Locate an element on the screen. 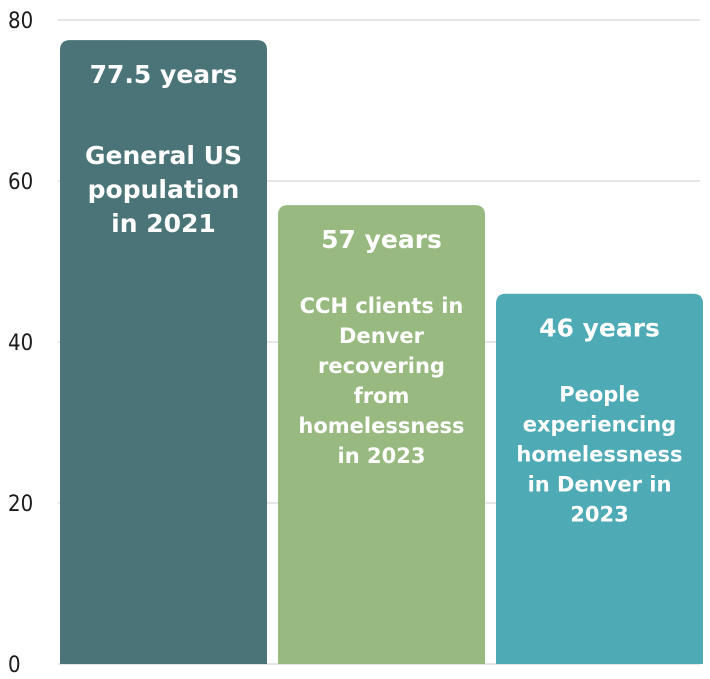 This screenshot has height=679, width=710. bar-description-line: population is located at coordinates (164, 189).